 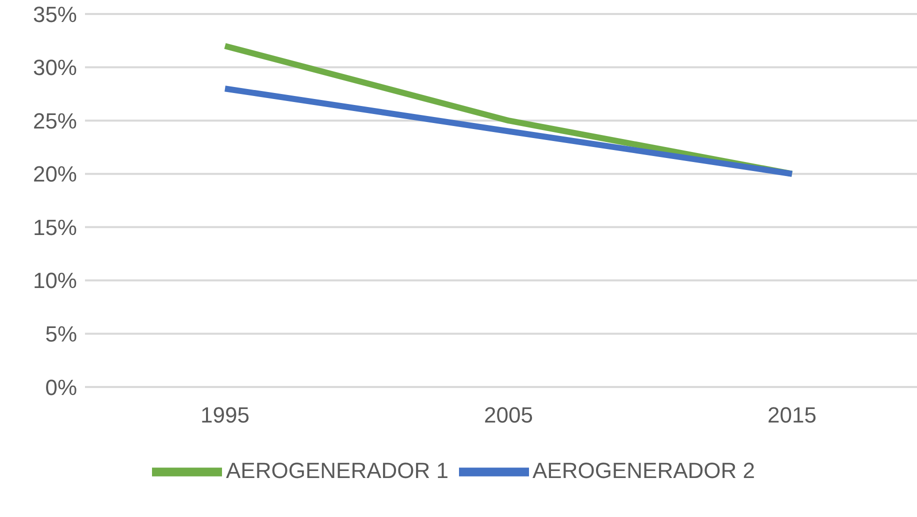 What do you see at coordinates (54, 174) in the screenshot?
I see `y-tick-label: 20%` at bounding box center [54, 174].